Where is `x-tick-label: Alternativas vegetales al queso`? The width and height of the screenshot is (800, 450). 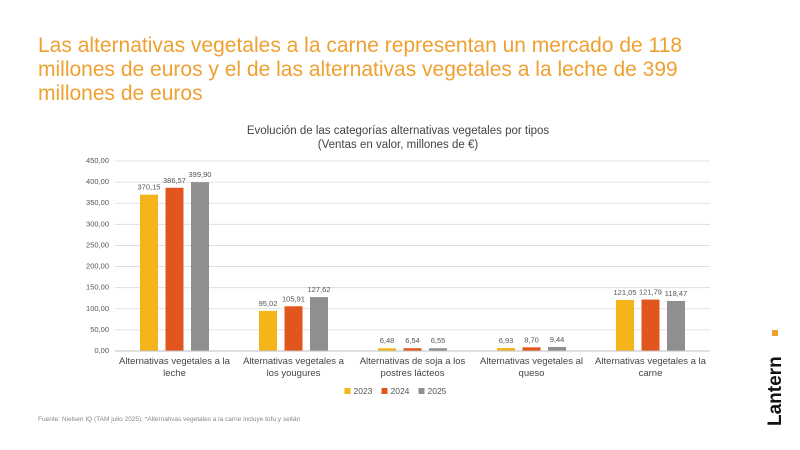
x-tick-label: Alternativas vegetales al queso is located at coordinates (531, 367).